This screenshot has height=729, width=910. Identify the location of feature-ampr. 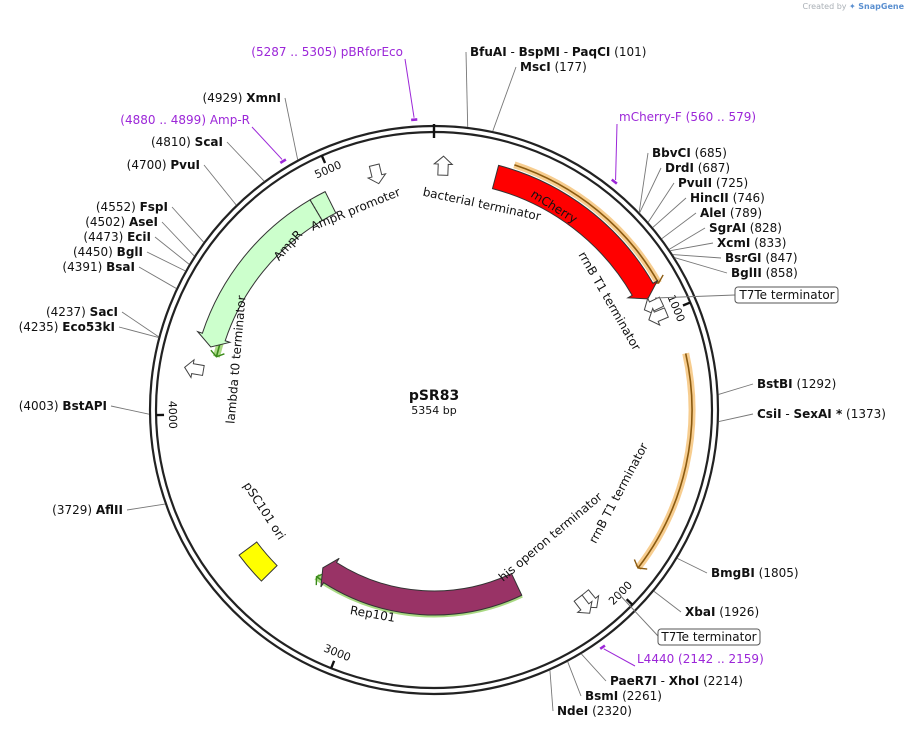
(259, 273).